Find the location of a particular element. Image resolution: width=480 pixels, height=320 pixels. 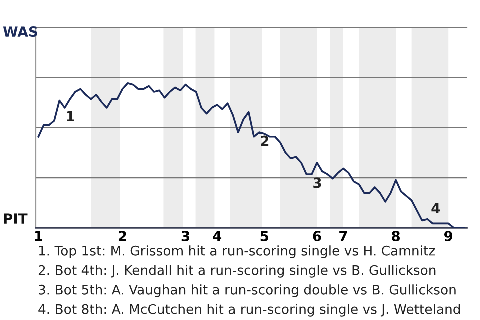

x-tick-label: 5 is located at coordinates (264, 236).